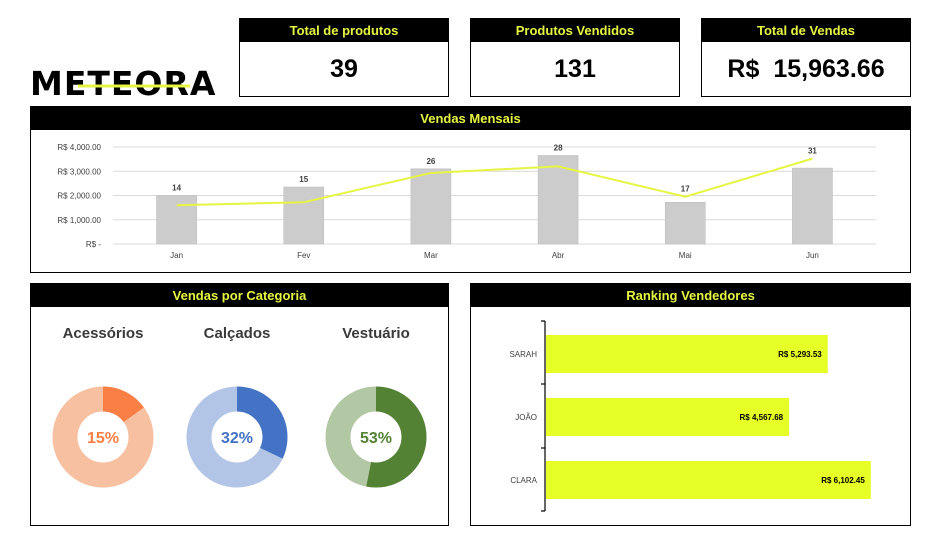 The width and height of the screenshot is (945, 541). I want to click on category-label: Acessórios, so click(103, 333).